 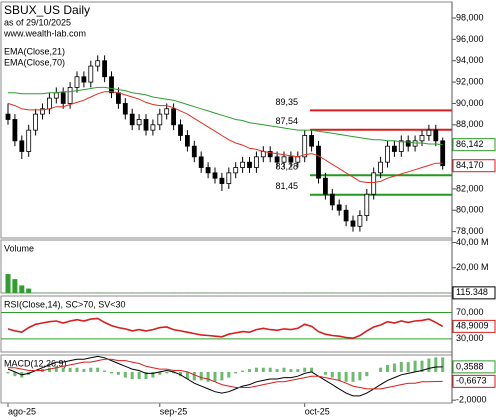 What do you see at coordinates (470, 39) in the screenshot?
I see `y-tick-label: 96,000` at bounding box center [470, 39].